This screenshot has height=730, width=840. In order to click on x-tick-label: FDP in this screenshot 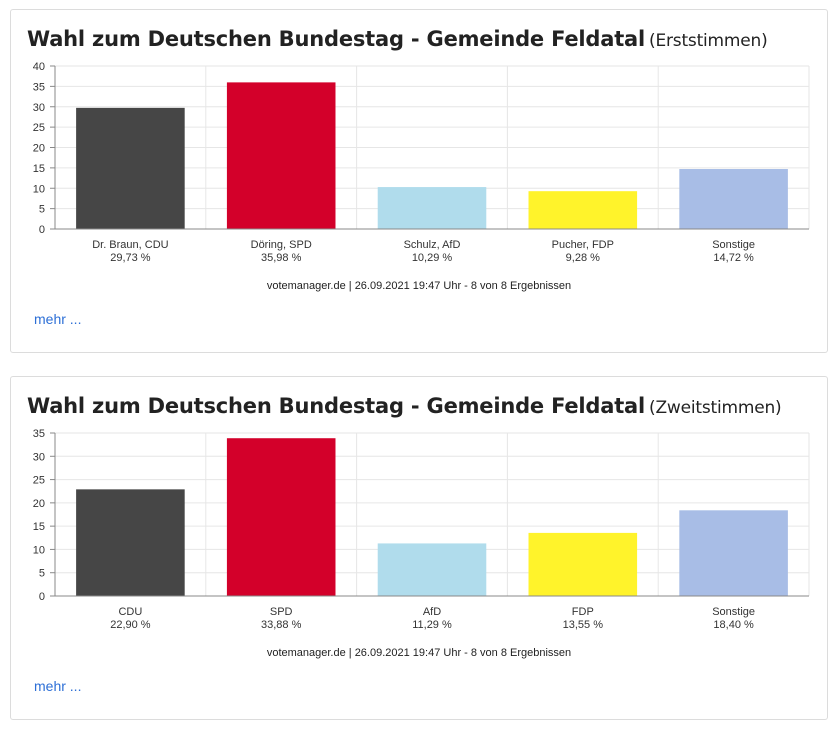, I will do `click(583, 612)`.